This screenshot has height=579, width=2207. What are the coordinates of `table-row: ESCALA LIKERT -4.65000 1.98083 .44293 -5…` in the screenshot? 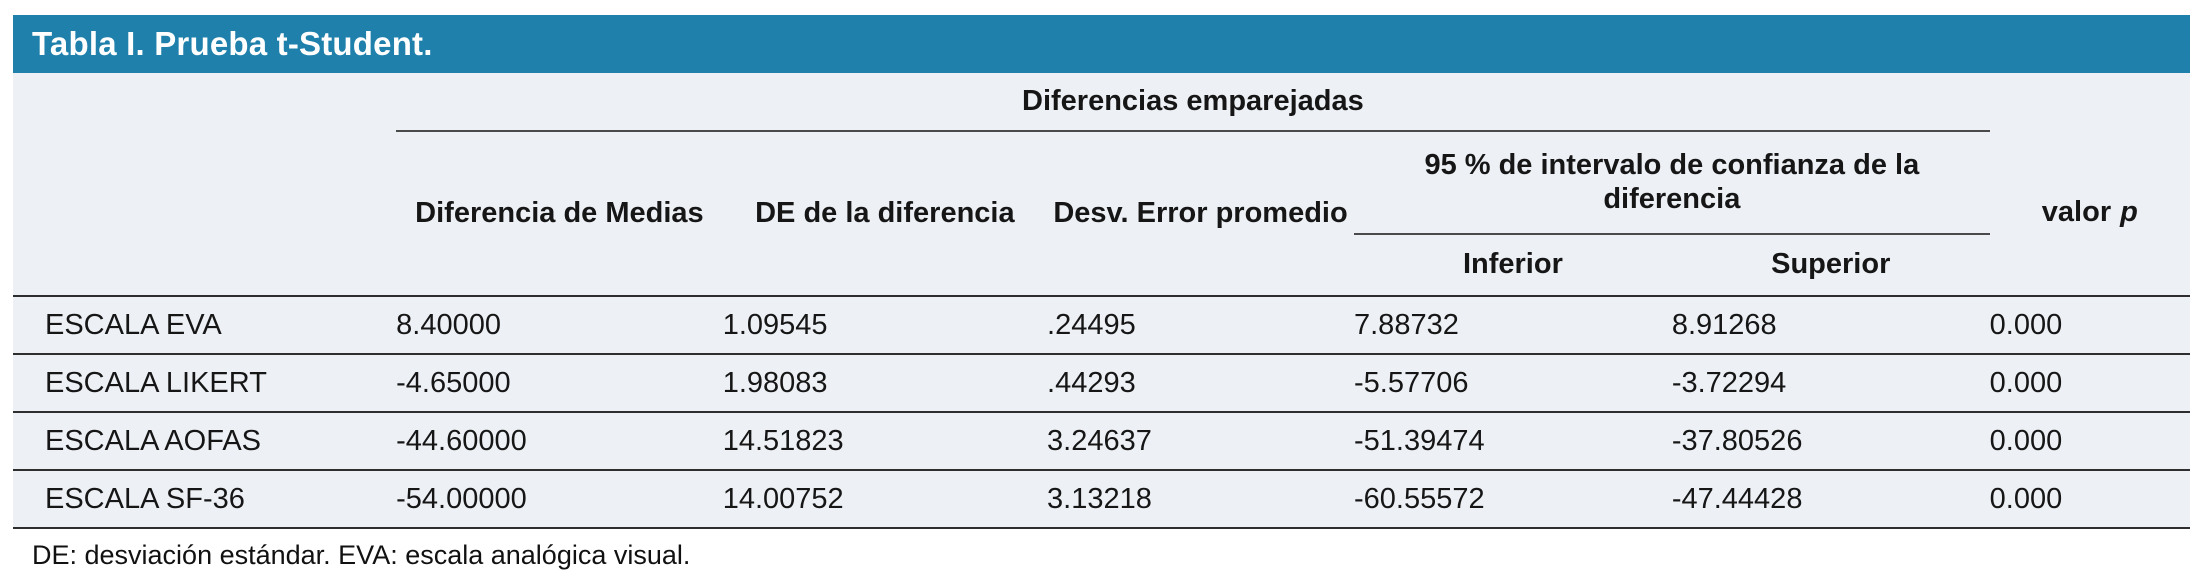 It's located at (1101, 382).